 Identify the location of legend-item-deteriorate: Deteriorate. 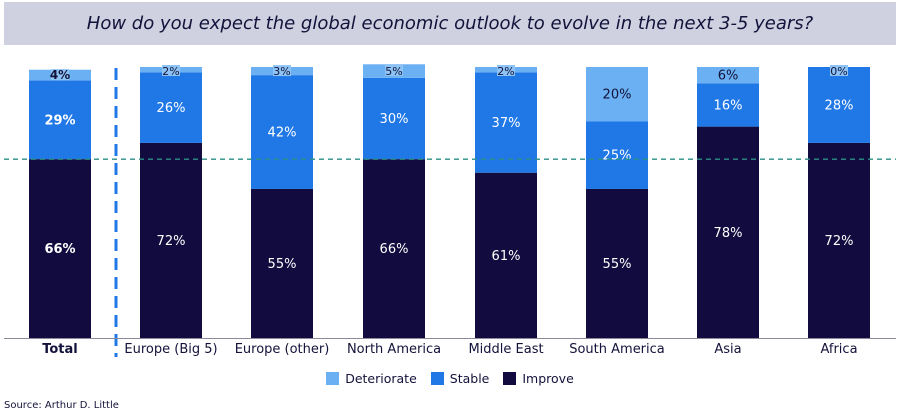
(371, 378).